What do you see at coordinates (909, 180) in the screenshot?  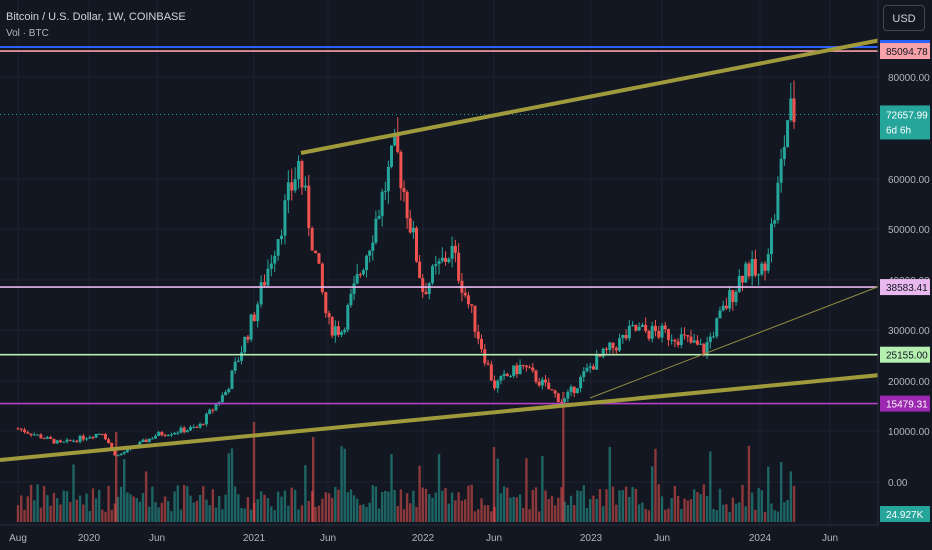 I see `price-tick-label: 60000.00` at bounding box center [909, 180].